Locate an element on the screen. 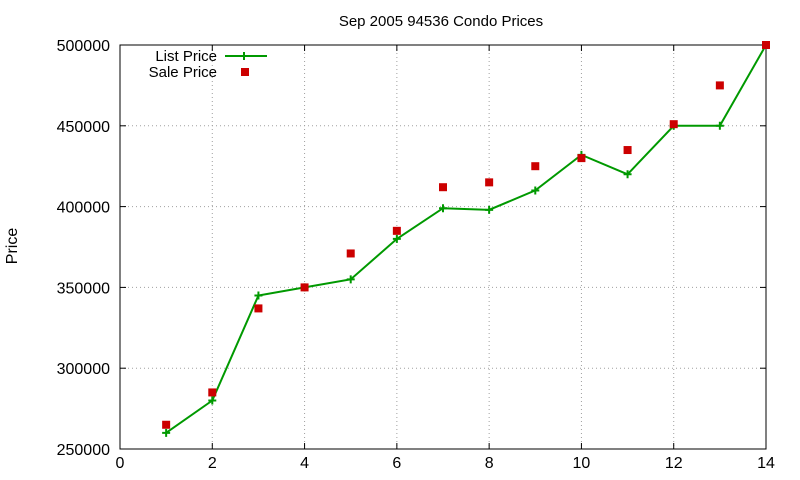  y-tick-label: 250000 is located at coordinates (83, 450).